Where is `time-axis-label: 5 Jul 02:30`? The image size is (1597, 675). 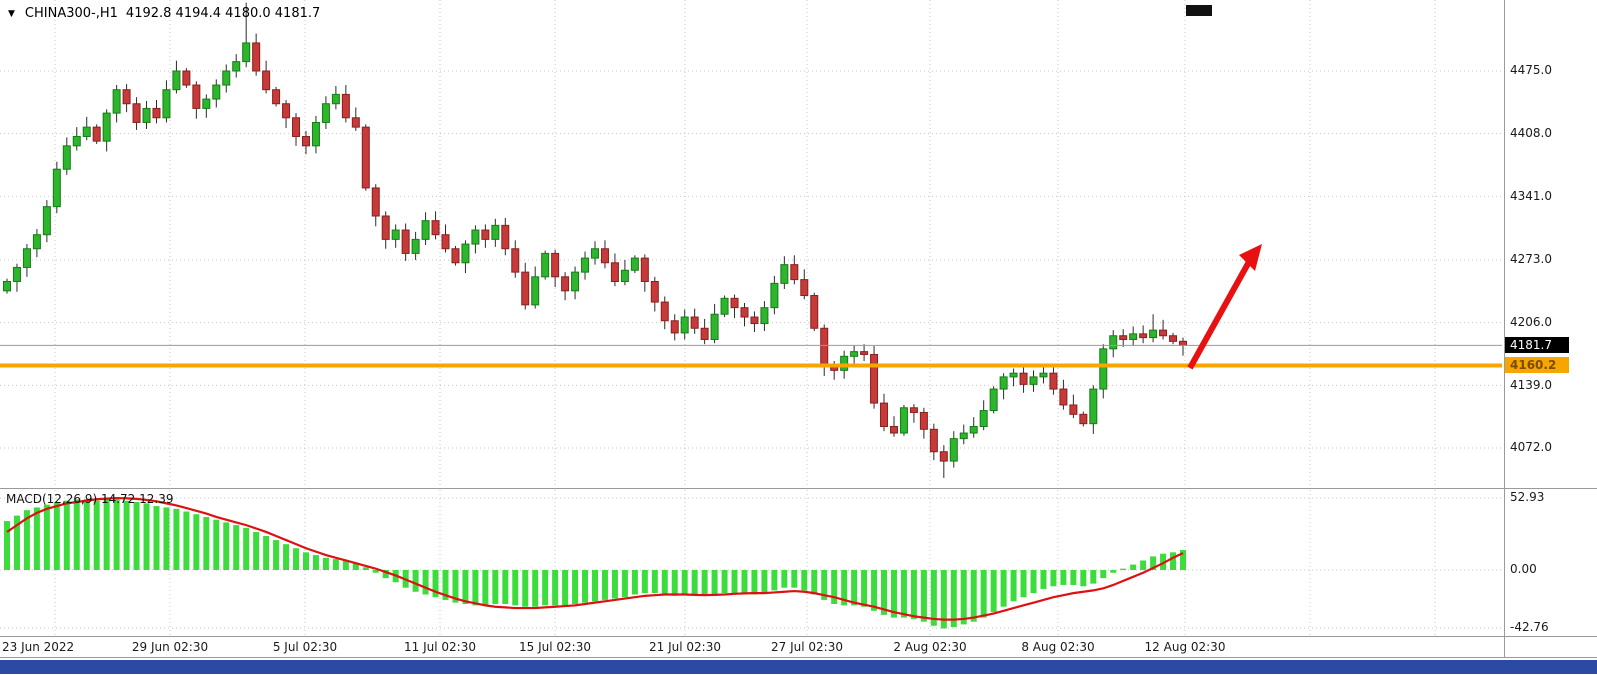
time-axis-label: 5 Jul 02:30 is located at coordinates (305, 647).